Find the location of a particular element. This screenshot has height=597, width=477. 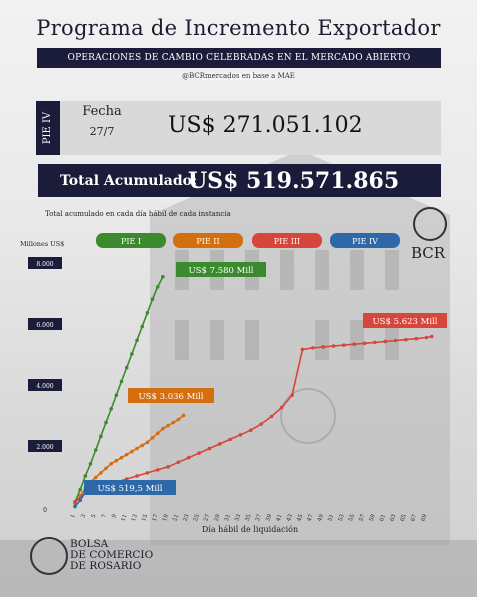

y-axis-label: Millones US$ is located at coordinates (42, 244).